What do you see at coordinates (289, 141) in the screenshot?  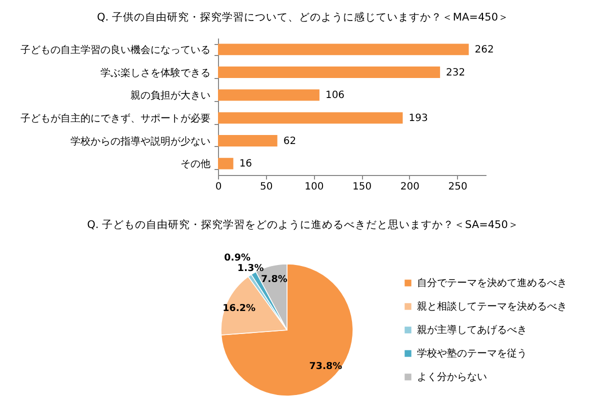 I see `data-label: 62` at bounding box center [289, 141].